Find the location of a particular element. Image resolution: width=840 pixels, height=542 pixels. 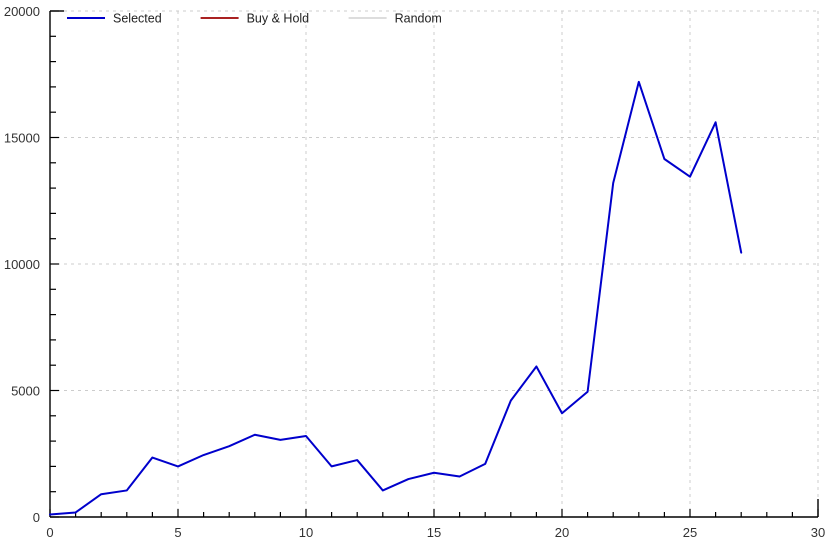

y-tick-label: 20000 is located at coordinates (22, 11).